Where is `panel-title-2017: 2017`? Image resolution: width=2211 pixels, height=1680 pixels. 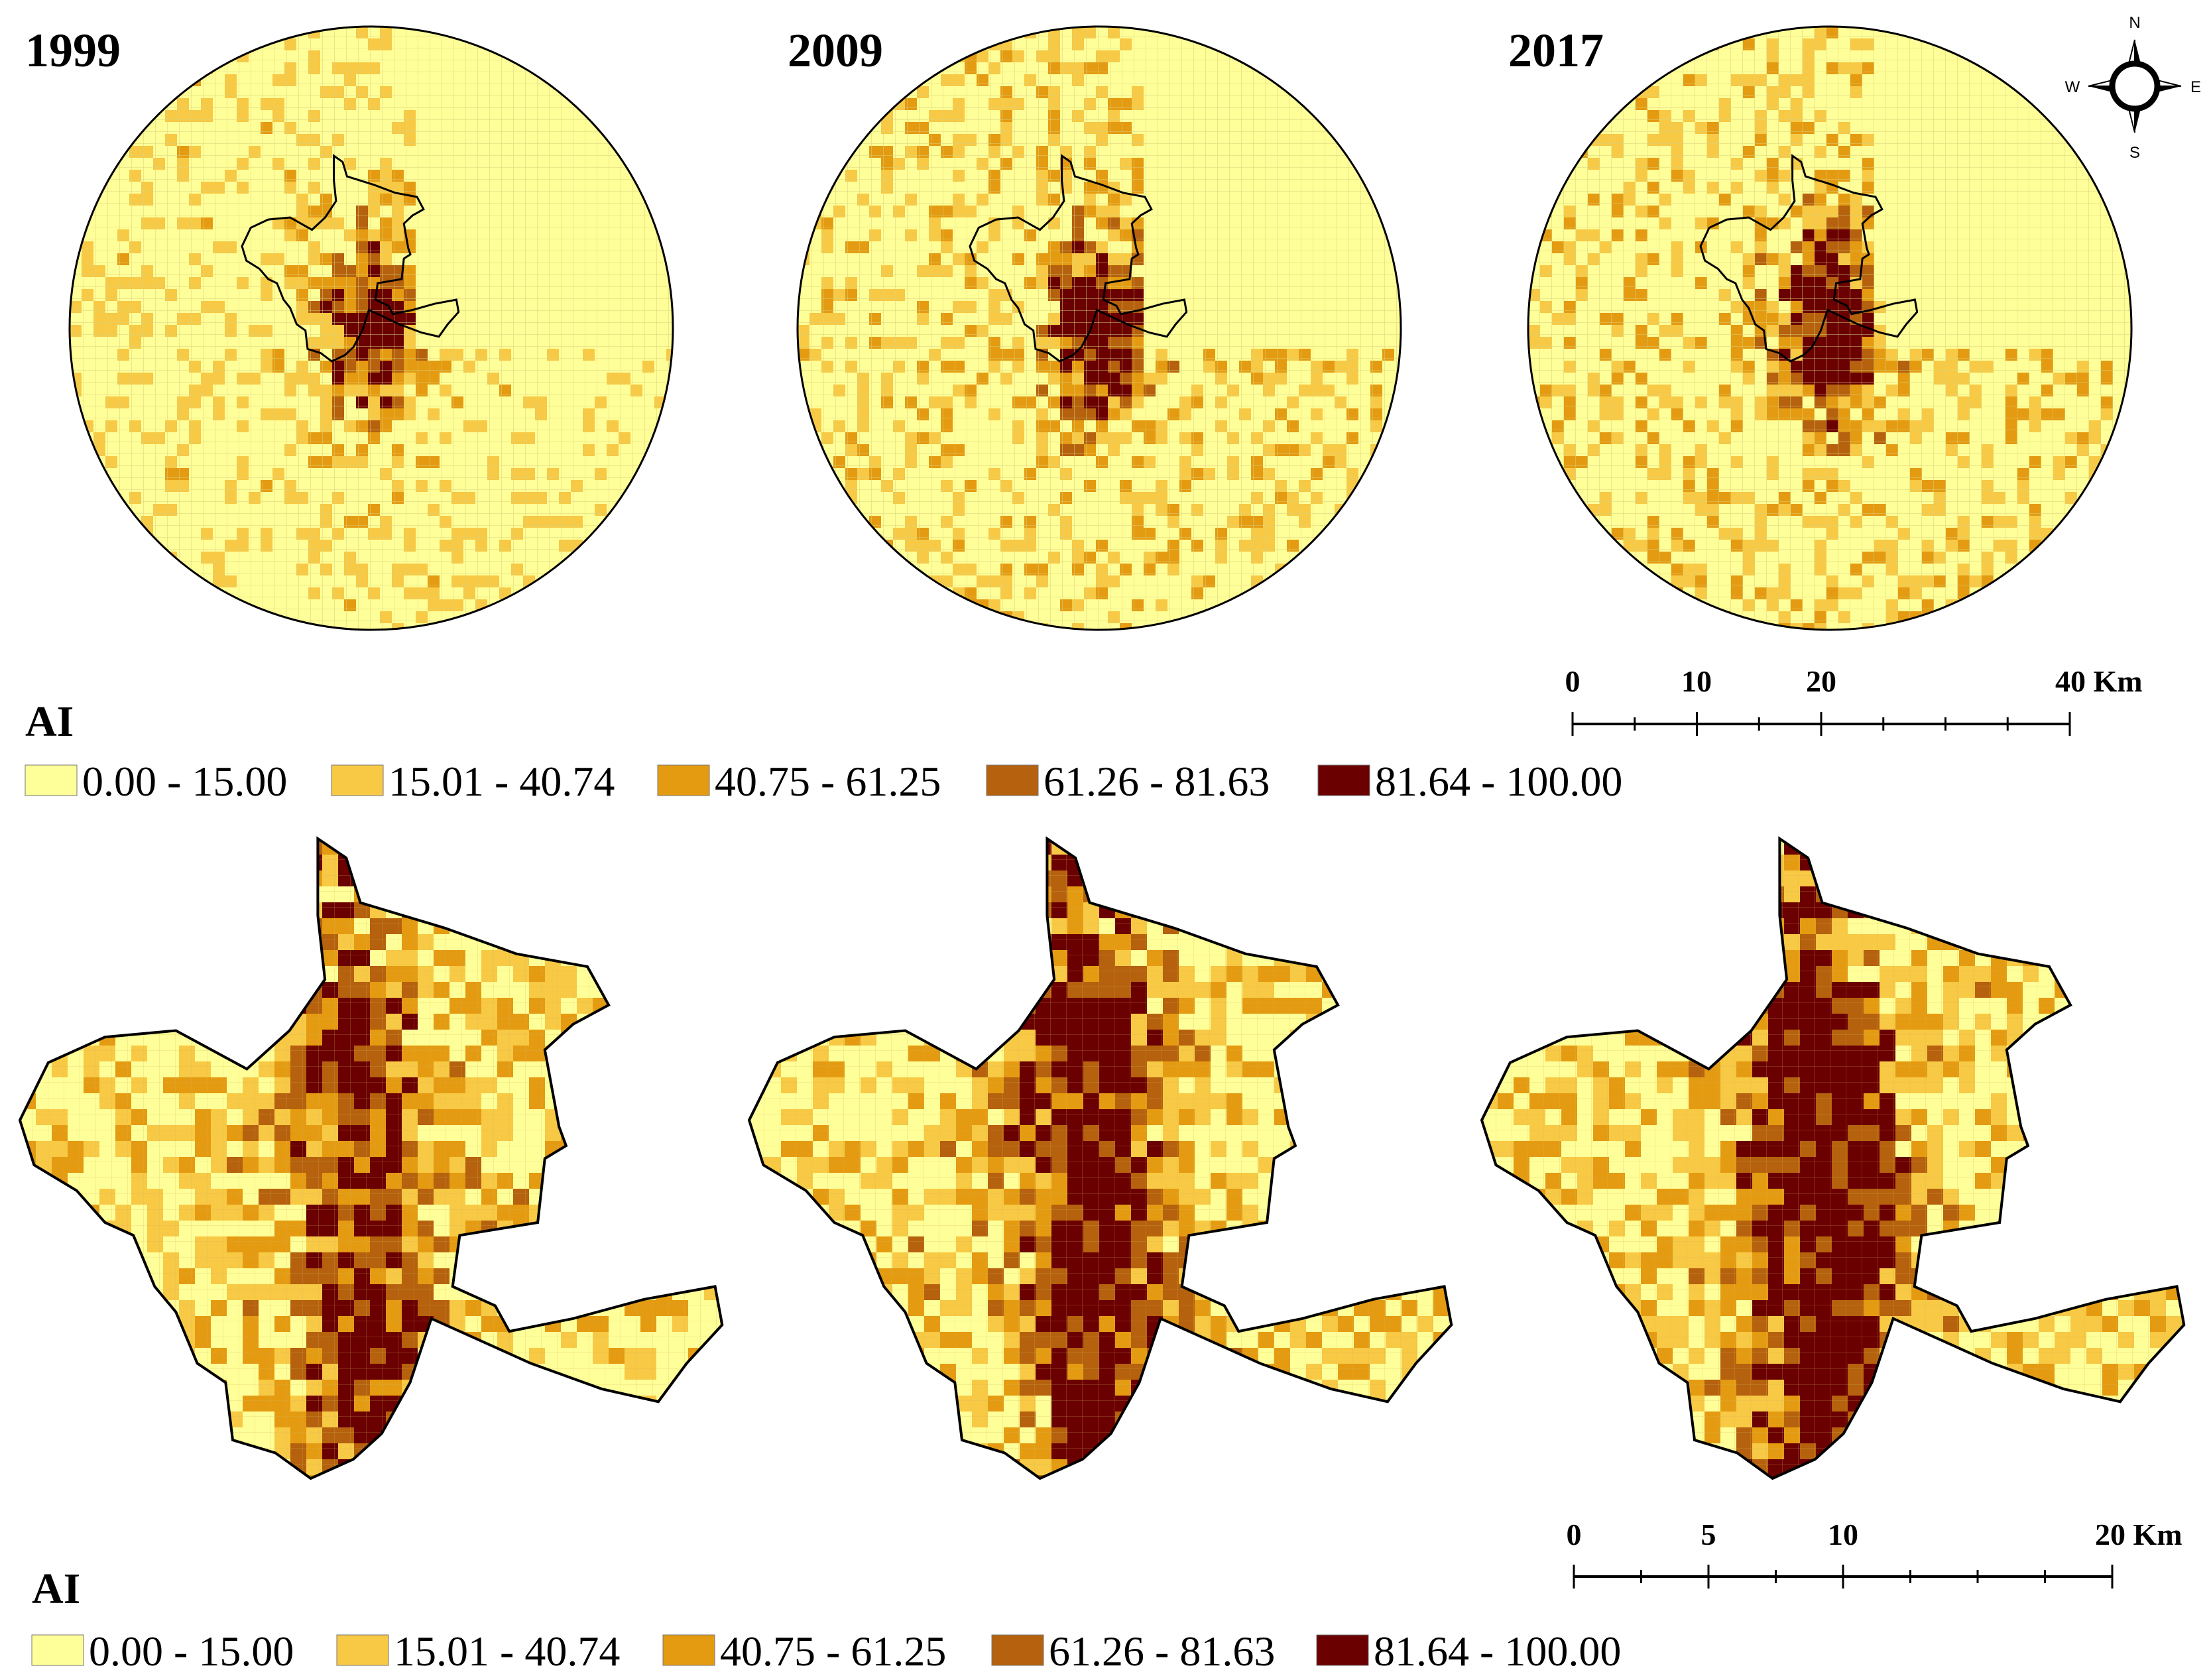 panel-title-2017: 2017 is located at coordinates (1556, 50).